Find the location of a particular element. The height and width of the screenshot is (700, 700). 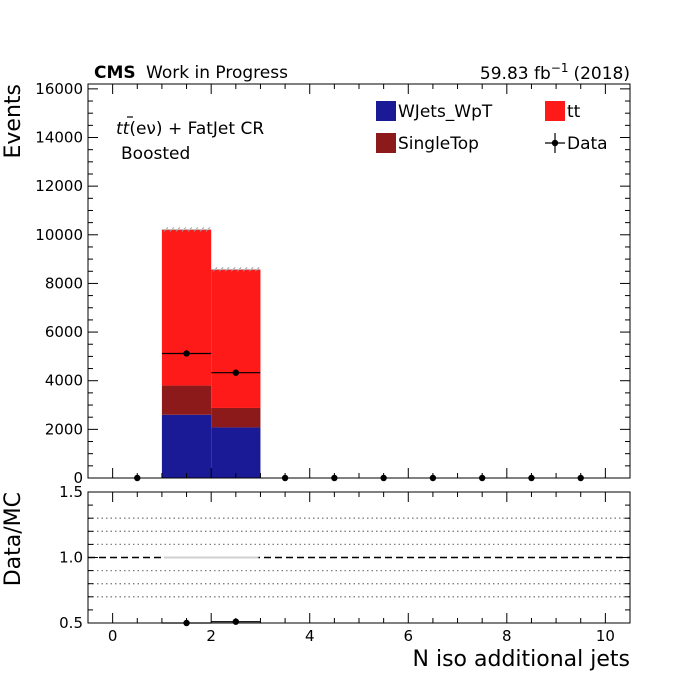

x-tick-label: 6 is located at coordinates (408, 636).